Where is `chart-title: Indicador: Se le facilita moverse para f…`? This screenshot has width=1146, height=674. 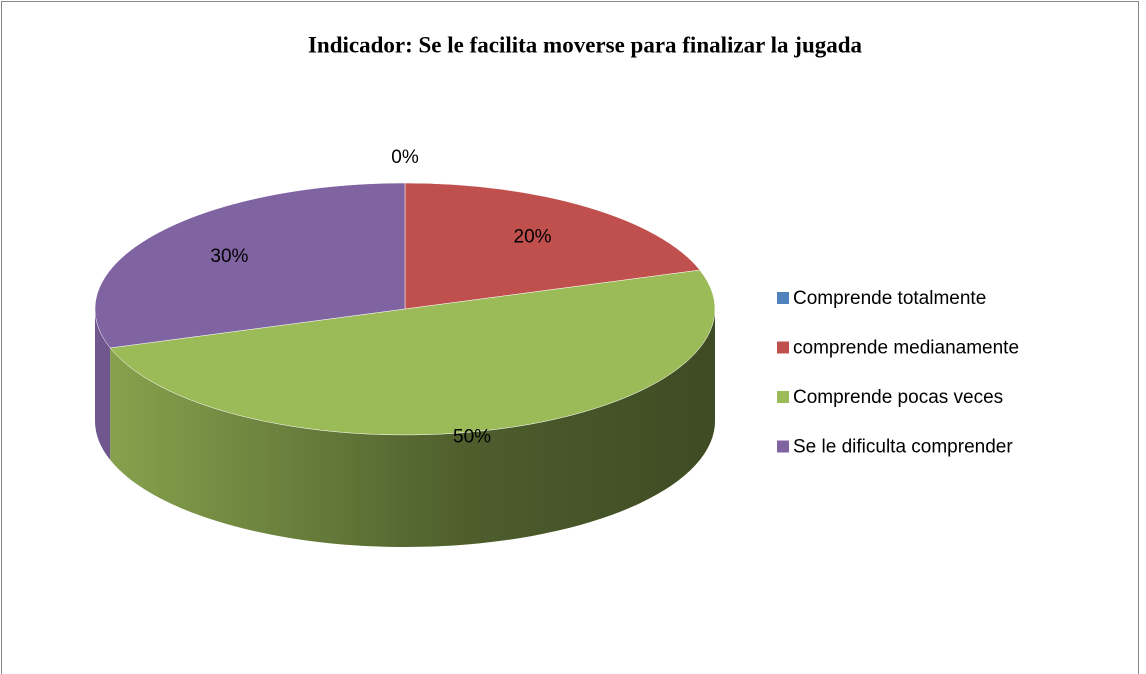 chart-title: Indicador: Se le facilita moverse para f… is located at coordinates (585, 44).